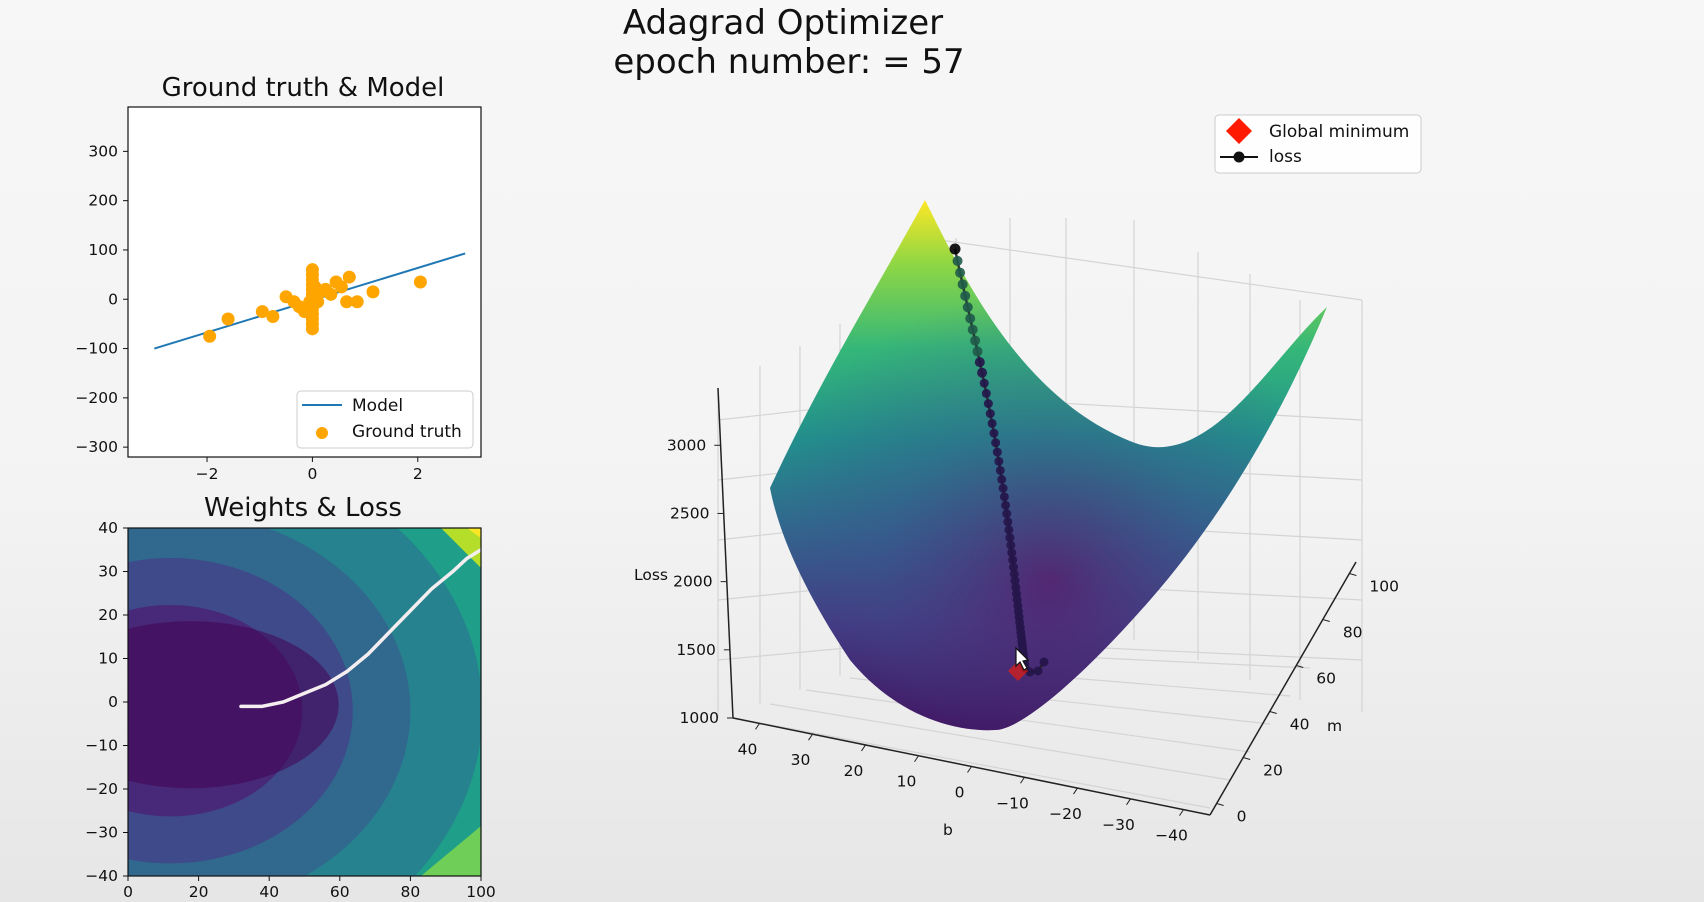 Image resolution: width=1704 pixels, height=902 pixels. What do you see at coordinates (309, 888) in the screenshot?
I see `weights-loss-x-axis: 0 20 40 60 80 100` at bounding box center [309, 888].